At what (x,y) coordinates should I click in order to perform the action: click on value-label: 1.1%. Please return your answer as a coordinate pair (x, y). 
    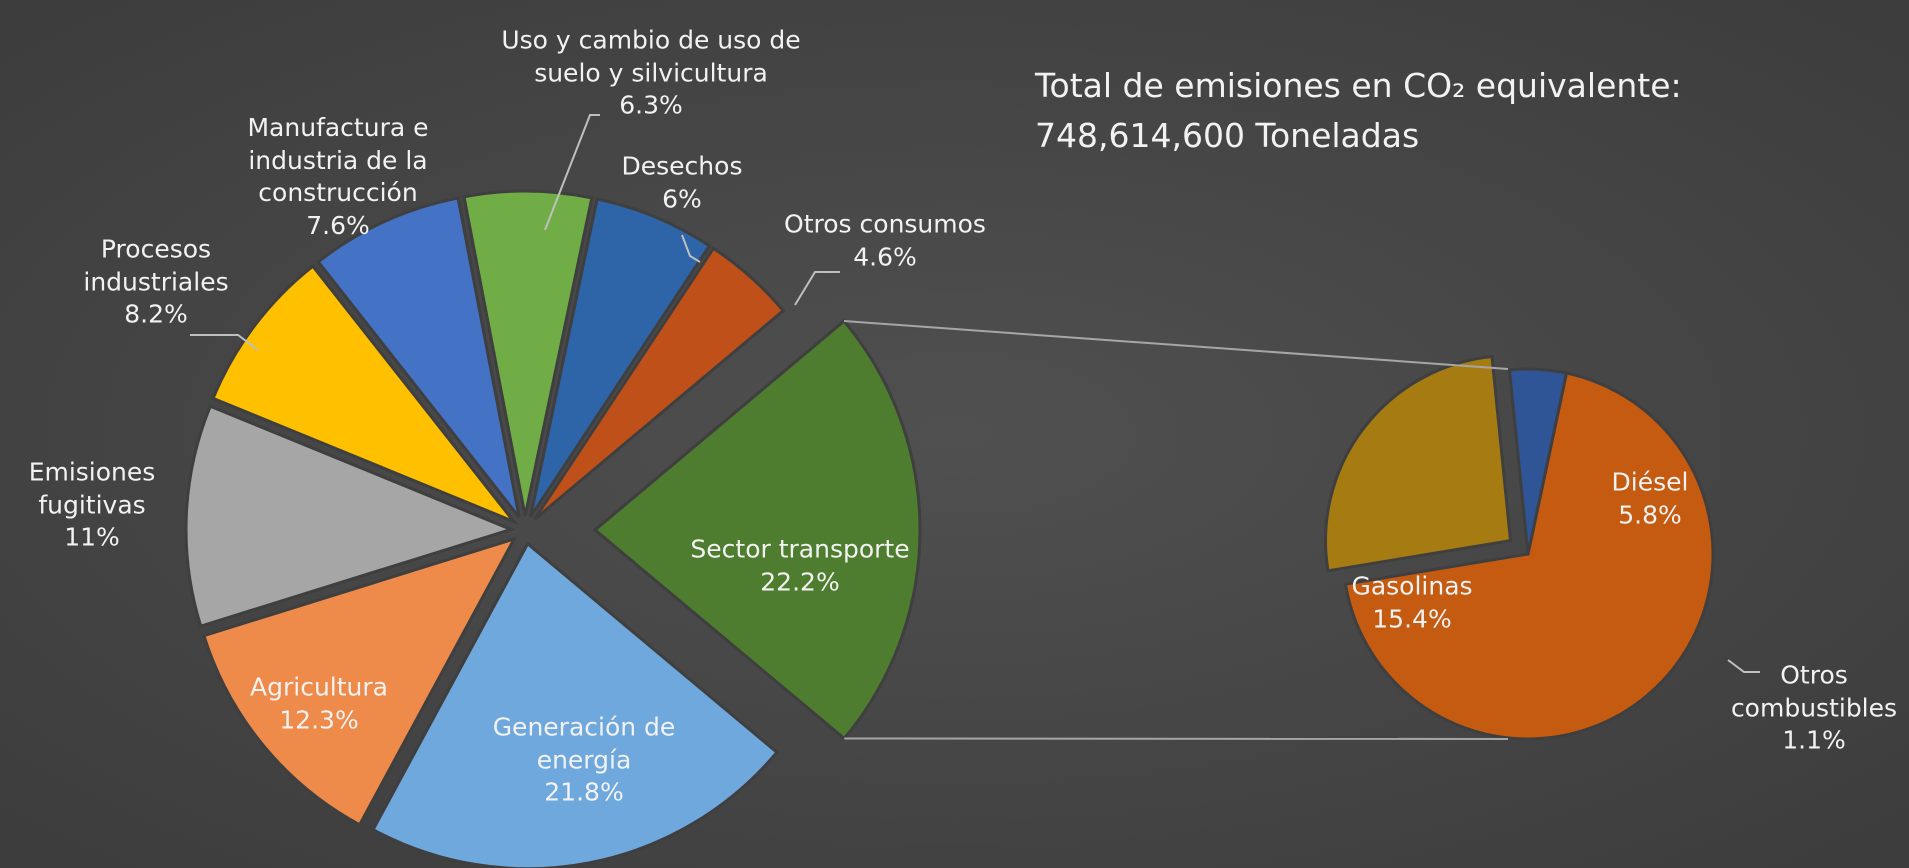
    Looking at the image, I should click on (1814, 740).